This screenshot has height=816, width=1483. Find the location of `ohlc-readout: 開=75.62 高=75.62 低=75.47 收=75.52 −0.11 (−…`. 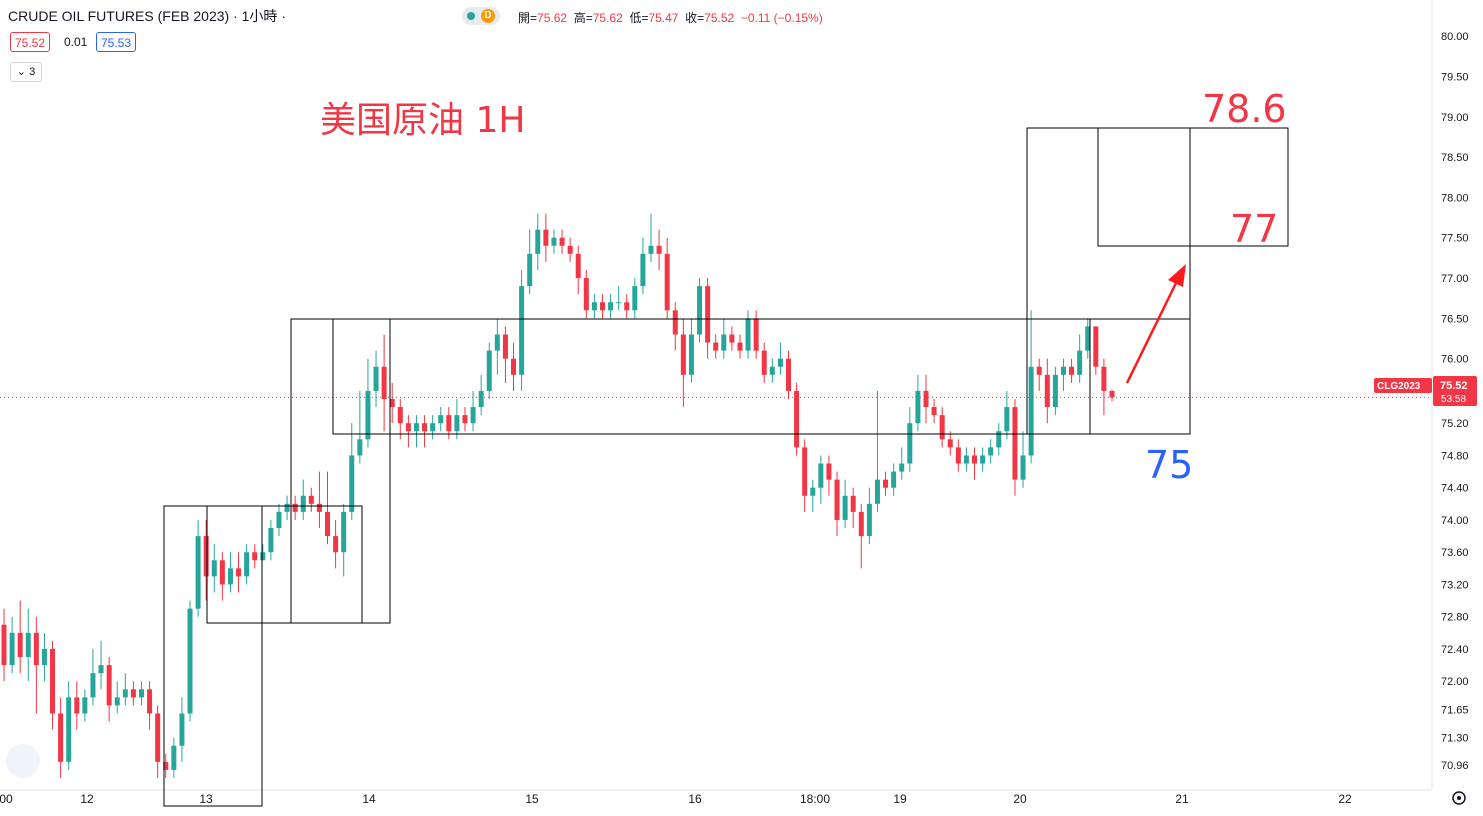

ohlc-readout: 開=75.62 高=75.62 低=75.47 收=75.52 −0.11 (−… is located at coordinates (670, 17).